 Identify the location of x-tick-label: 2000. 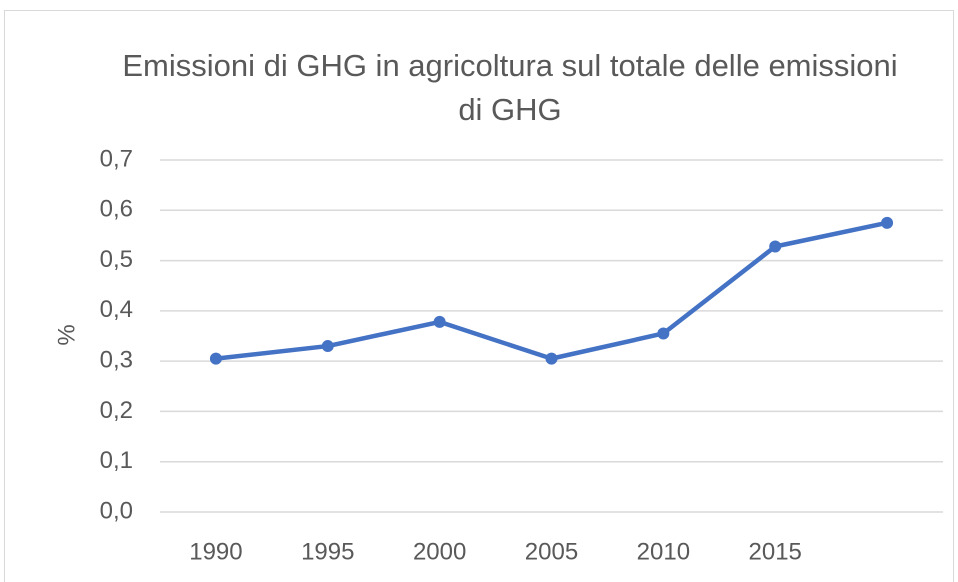
(439, 551).